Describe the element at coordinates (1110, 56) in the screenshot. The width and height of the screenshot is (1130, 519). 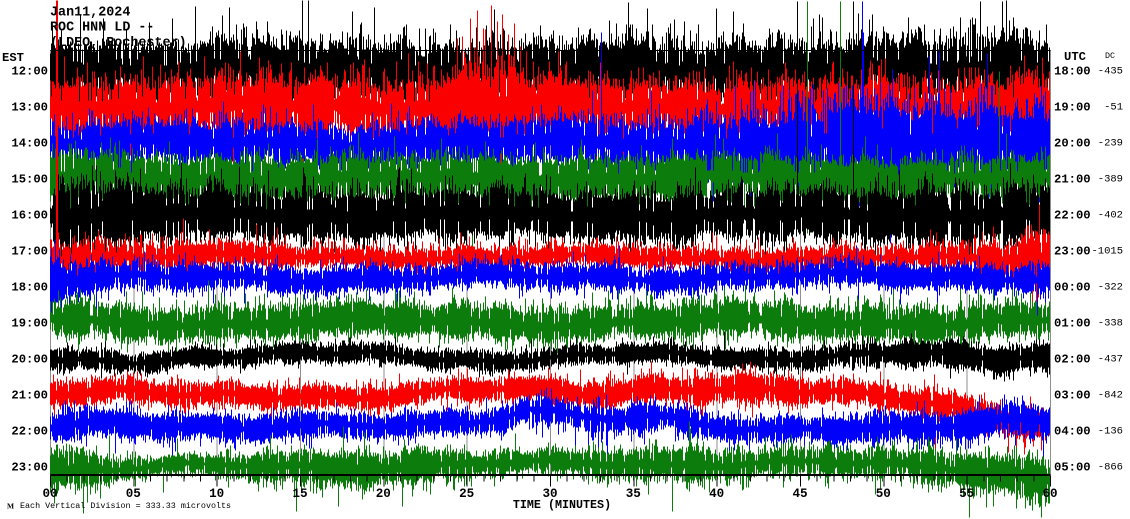
I see `svg-text: DC` at that location.